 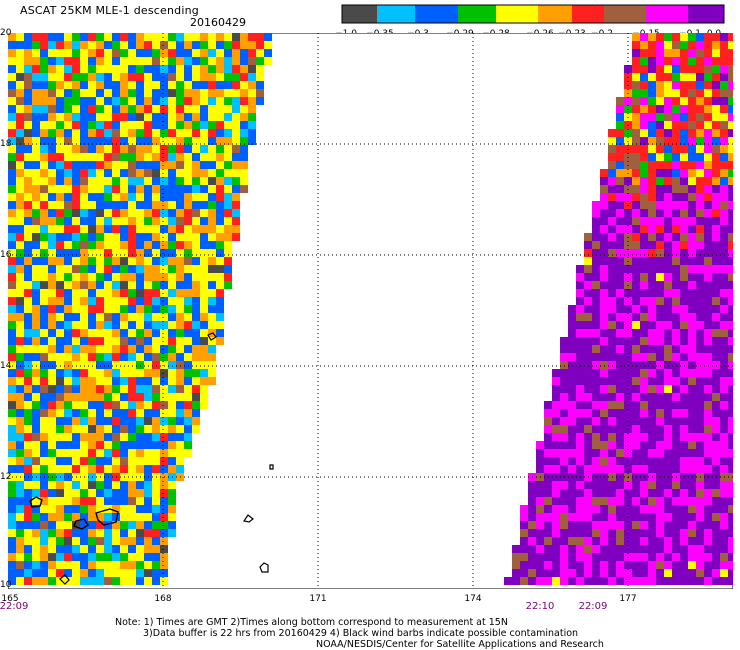 I want to click on legend-color-bar, so click(x=533, y=14).